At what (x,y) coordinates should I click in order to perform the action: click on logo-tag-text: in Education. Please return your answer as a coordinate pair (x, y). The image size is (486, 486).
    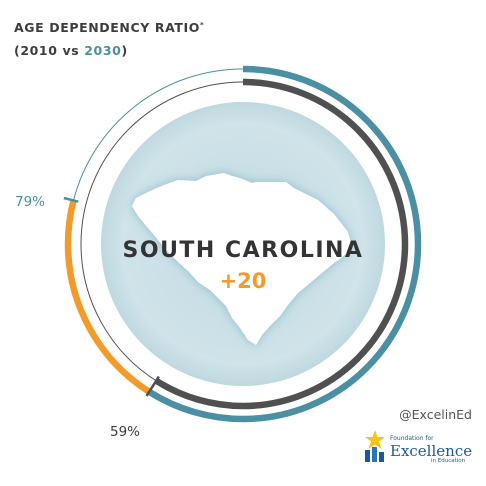
    Looking at the image, I should click on (448, 461).